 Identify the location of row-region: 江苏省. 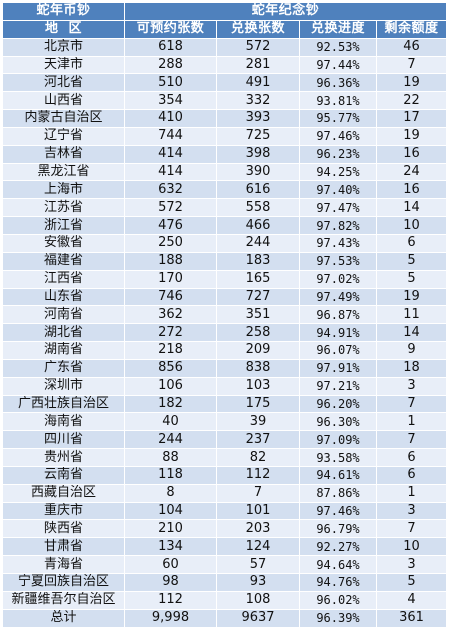
(63, 208).